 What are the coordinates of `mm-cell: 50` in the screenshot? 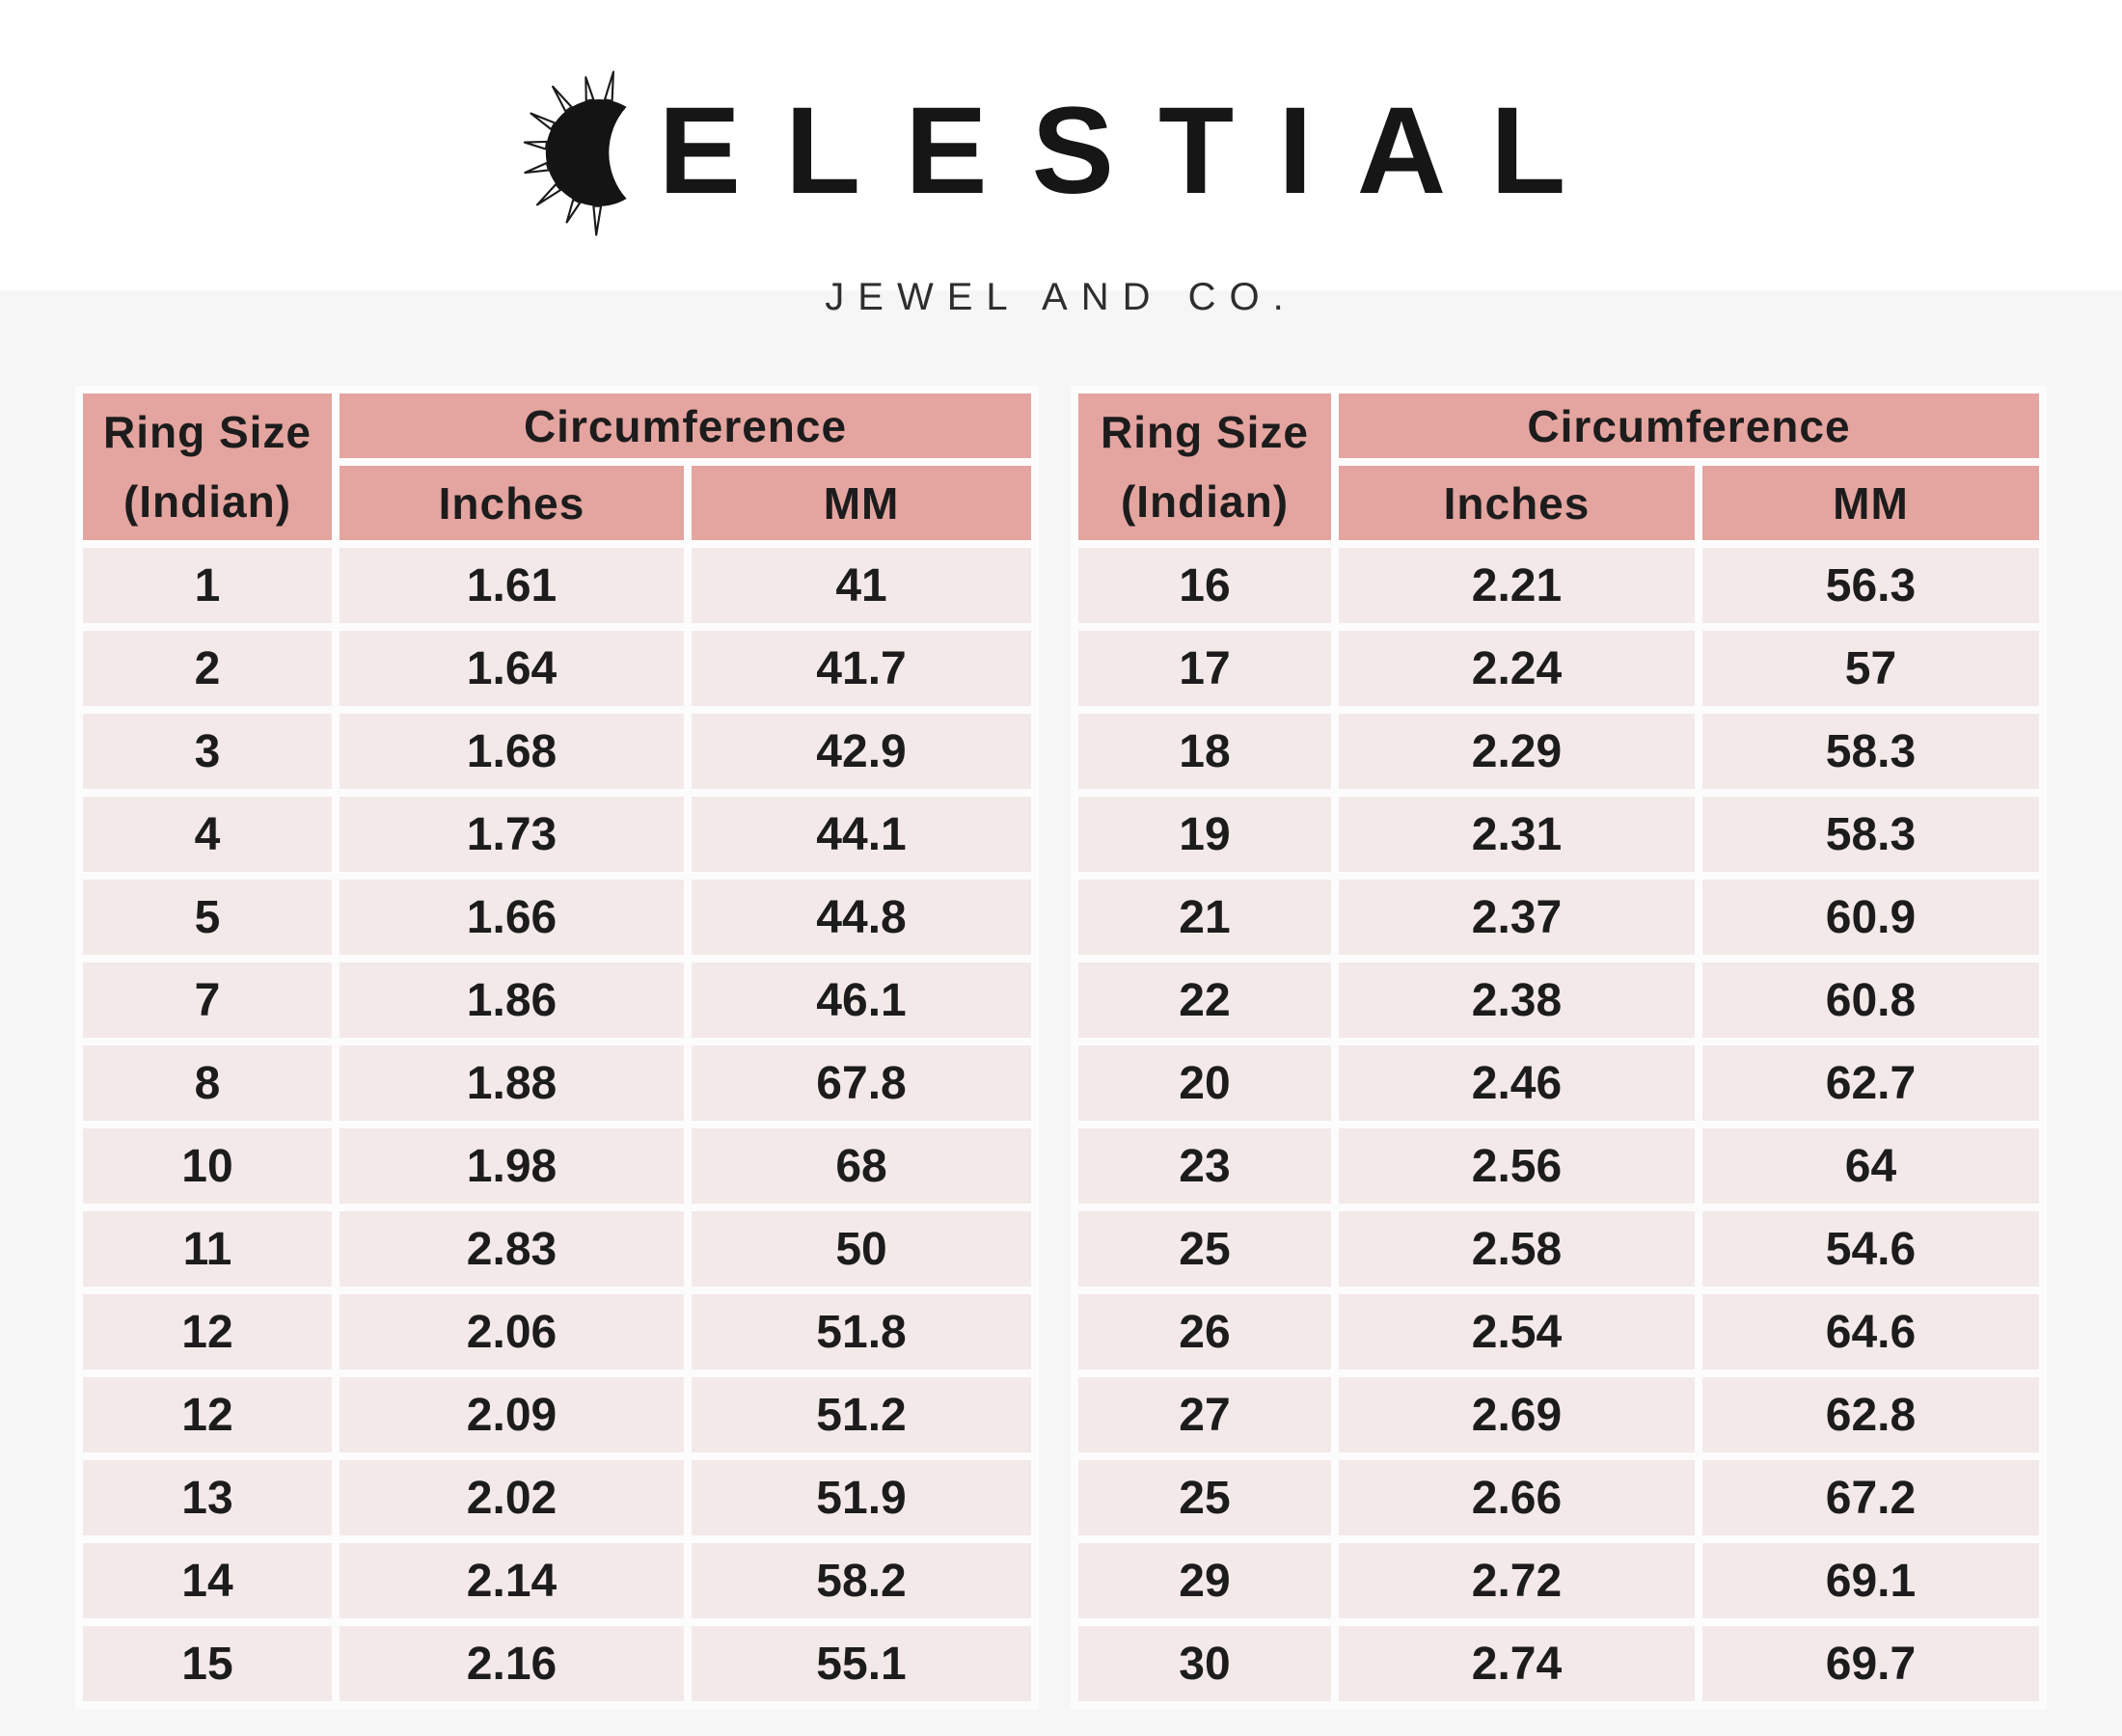 It's located at (862, 1249).